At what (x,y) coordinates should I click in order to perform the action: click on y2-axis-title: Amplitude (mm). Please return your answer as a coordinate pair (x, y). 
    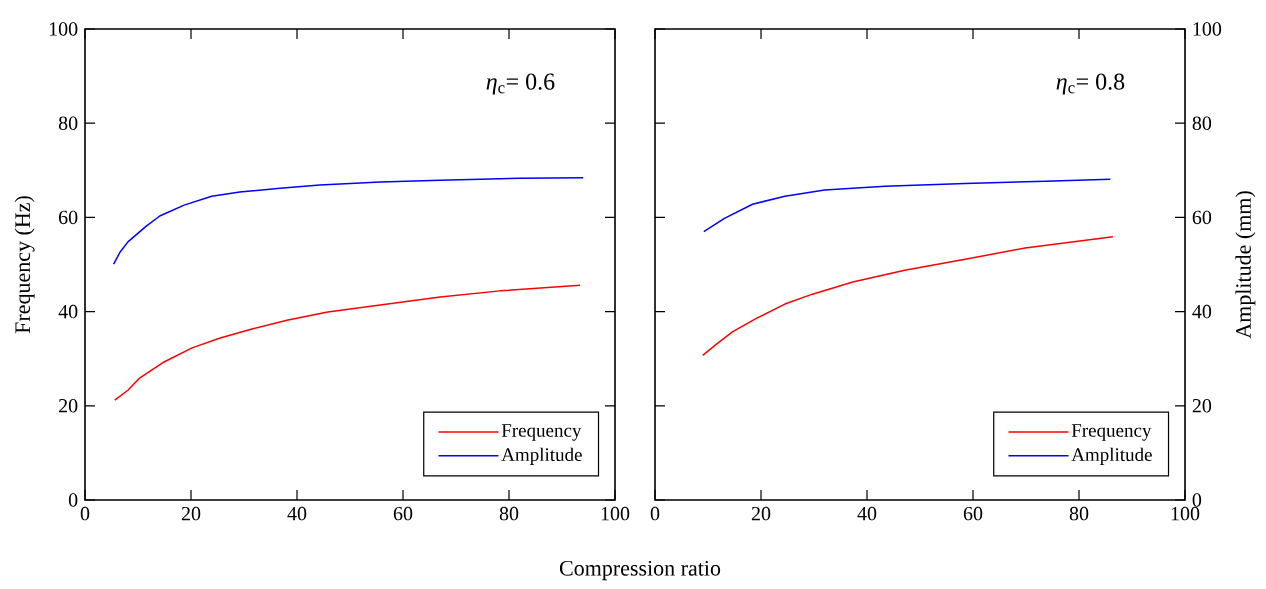
    Looking at the image, I should click on (1245, 265).